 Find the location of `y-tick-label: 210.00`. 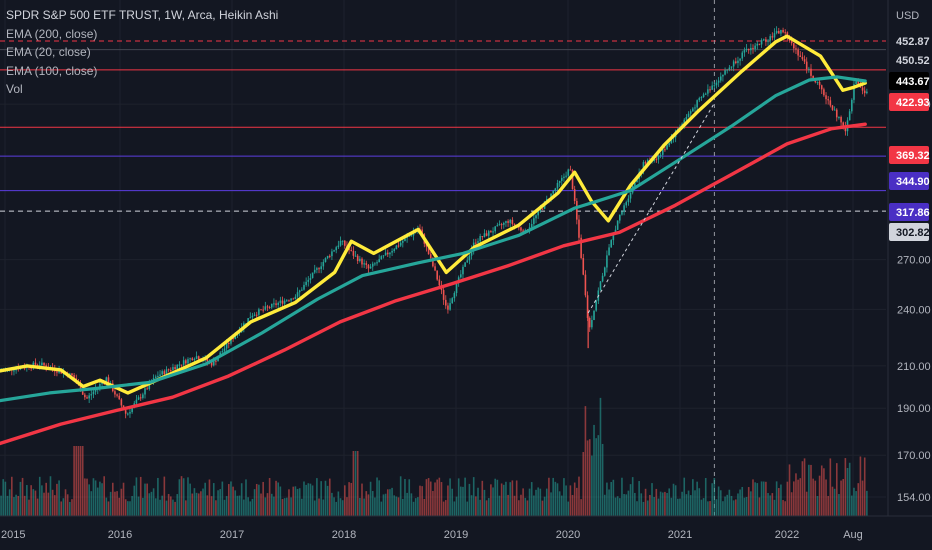

y-tick-label: 210.00 is located at coordinates (914, 367).